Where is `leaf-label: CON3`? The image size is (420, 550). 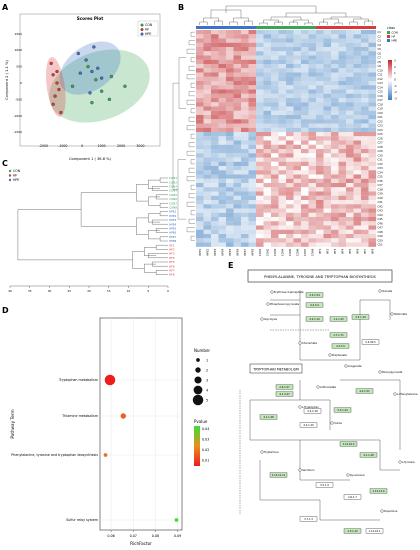 leaf-label: CON3 is located at coordinates (173, 187).